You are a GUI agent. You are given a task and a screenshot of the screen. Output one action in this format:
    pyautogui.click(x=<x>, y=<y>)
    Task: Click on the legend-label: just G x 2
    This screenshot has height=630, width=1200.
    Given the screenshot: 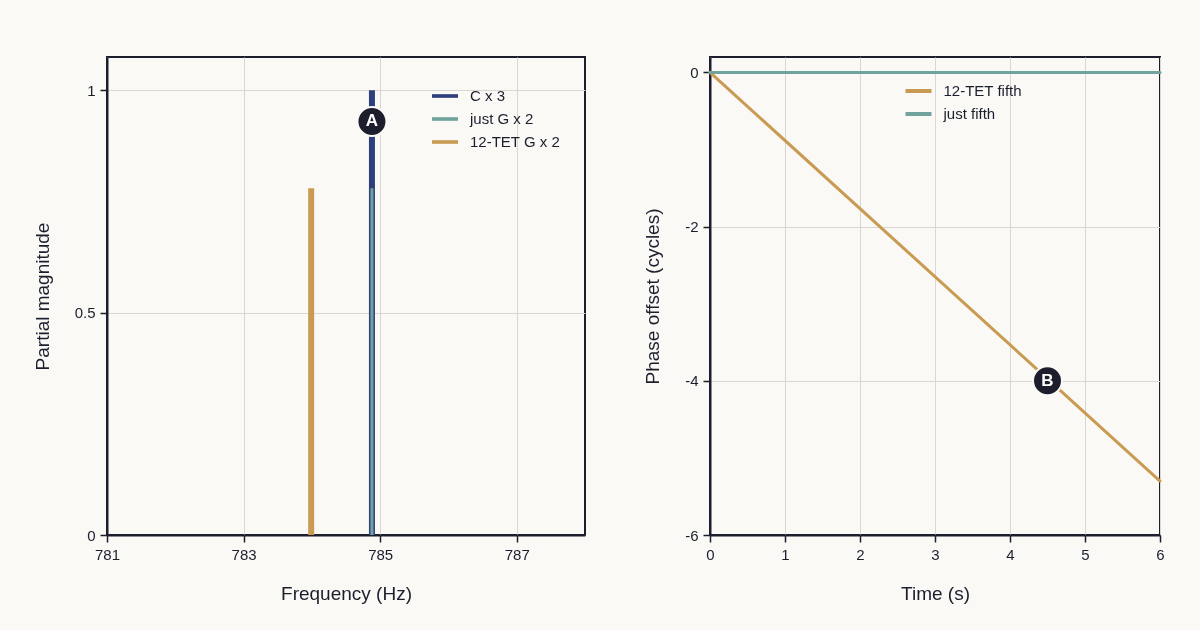 What is the action you would take?
    pyautogui.click(x=501, y=118)
    